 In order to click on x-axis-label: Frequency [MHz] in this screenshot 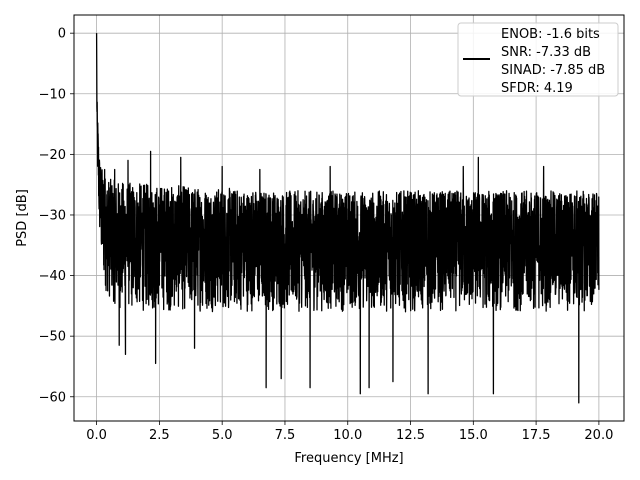, I will do `click(348, 458)`.